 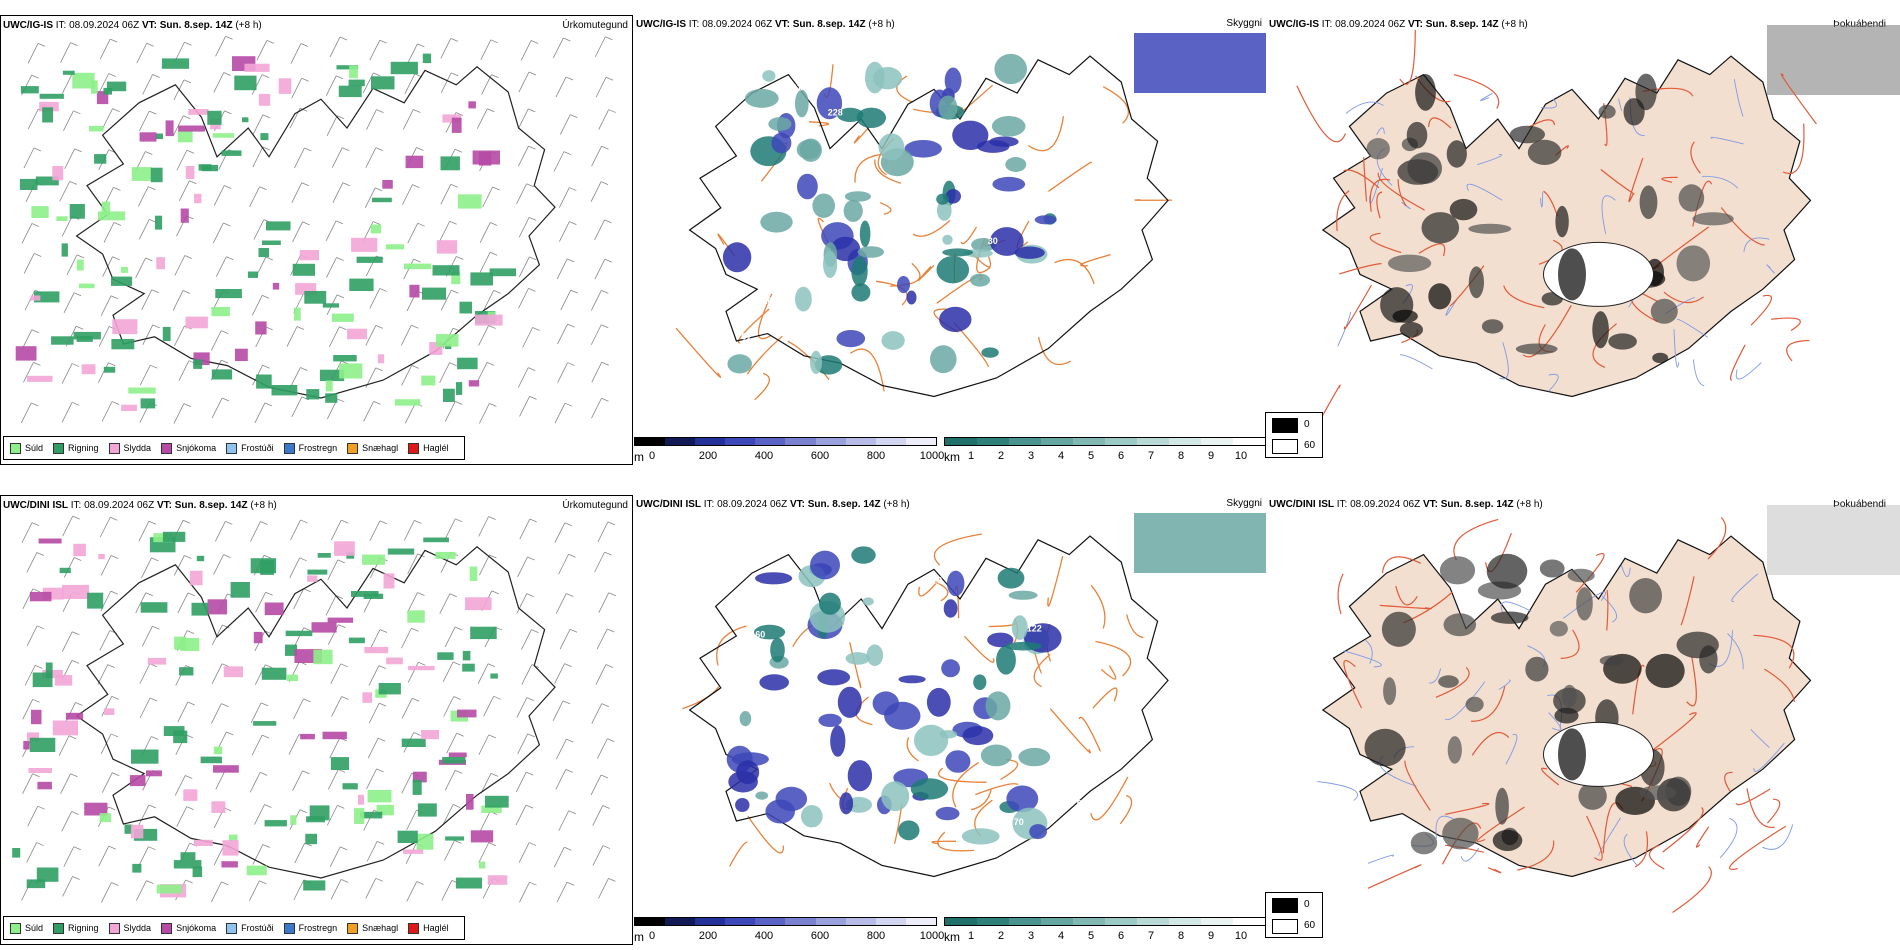 I want to click on it-value: 08.09.2024 06Z, so click(x=1370, y=24).